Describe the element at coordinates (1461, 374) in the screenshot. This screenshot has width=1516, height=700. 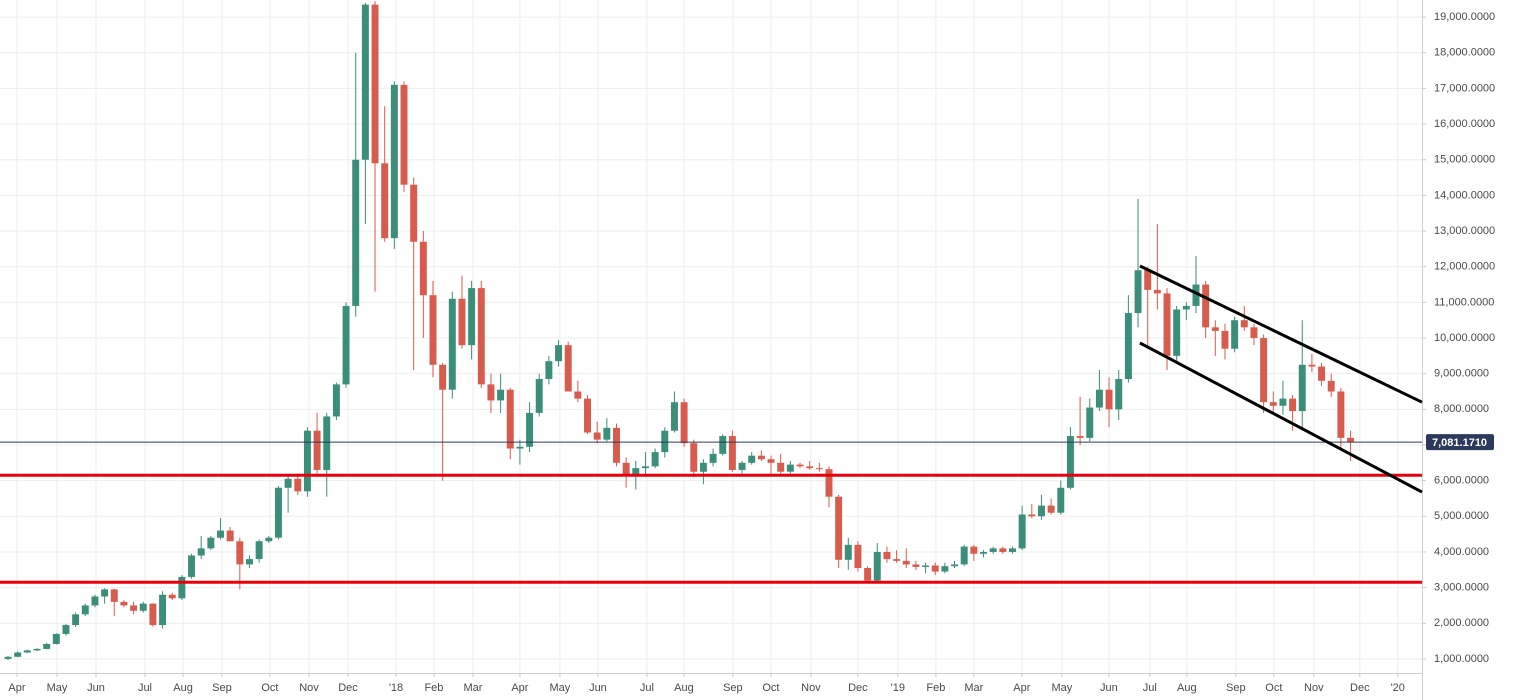
I see `y-tick-label: 9,000.0000` at that location.